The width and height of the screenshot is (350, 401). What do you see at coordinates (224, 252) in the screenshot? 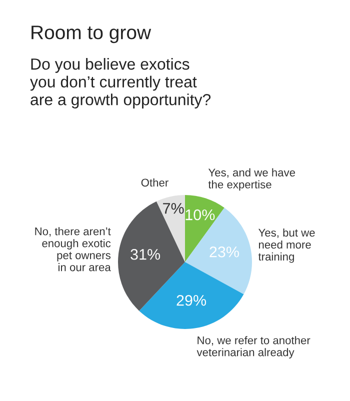
I see `data-label: 23%` at bounding box center [224, 252].